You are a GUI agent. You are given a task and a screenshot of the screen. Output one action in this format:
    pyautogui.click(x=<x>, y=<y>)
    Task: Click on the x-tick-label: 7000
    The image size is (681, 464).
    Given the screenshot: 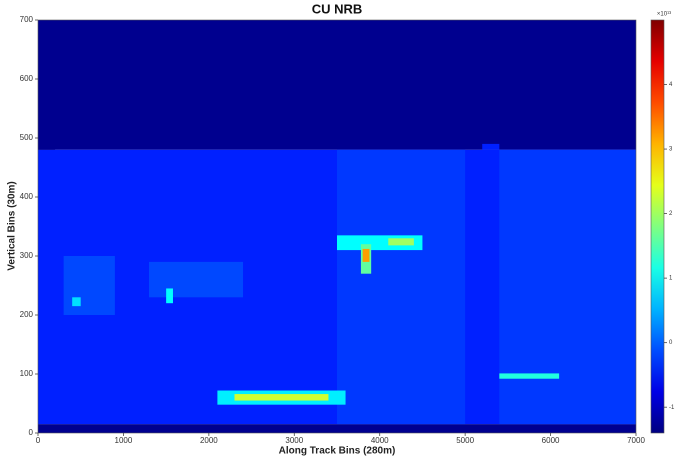 What is the action you would take?
    pyautogui.click(x=636, y=440)
    